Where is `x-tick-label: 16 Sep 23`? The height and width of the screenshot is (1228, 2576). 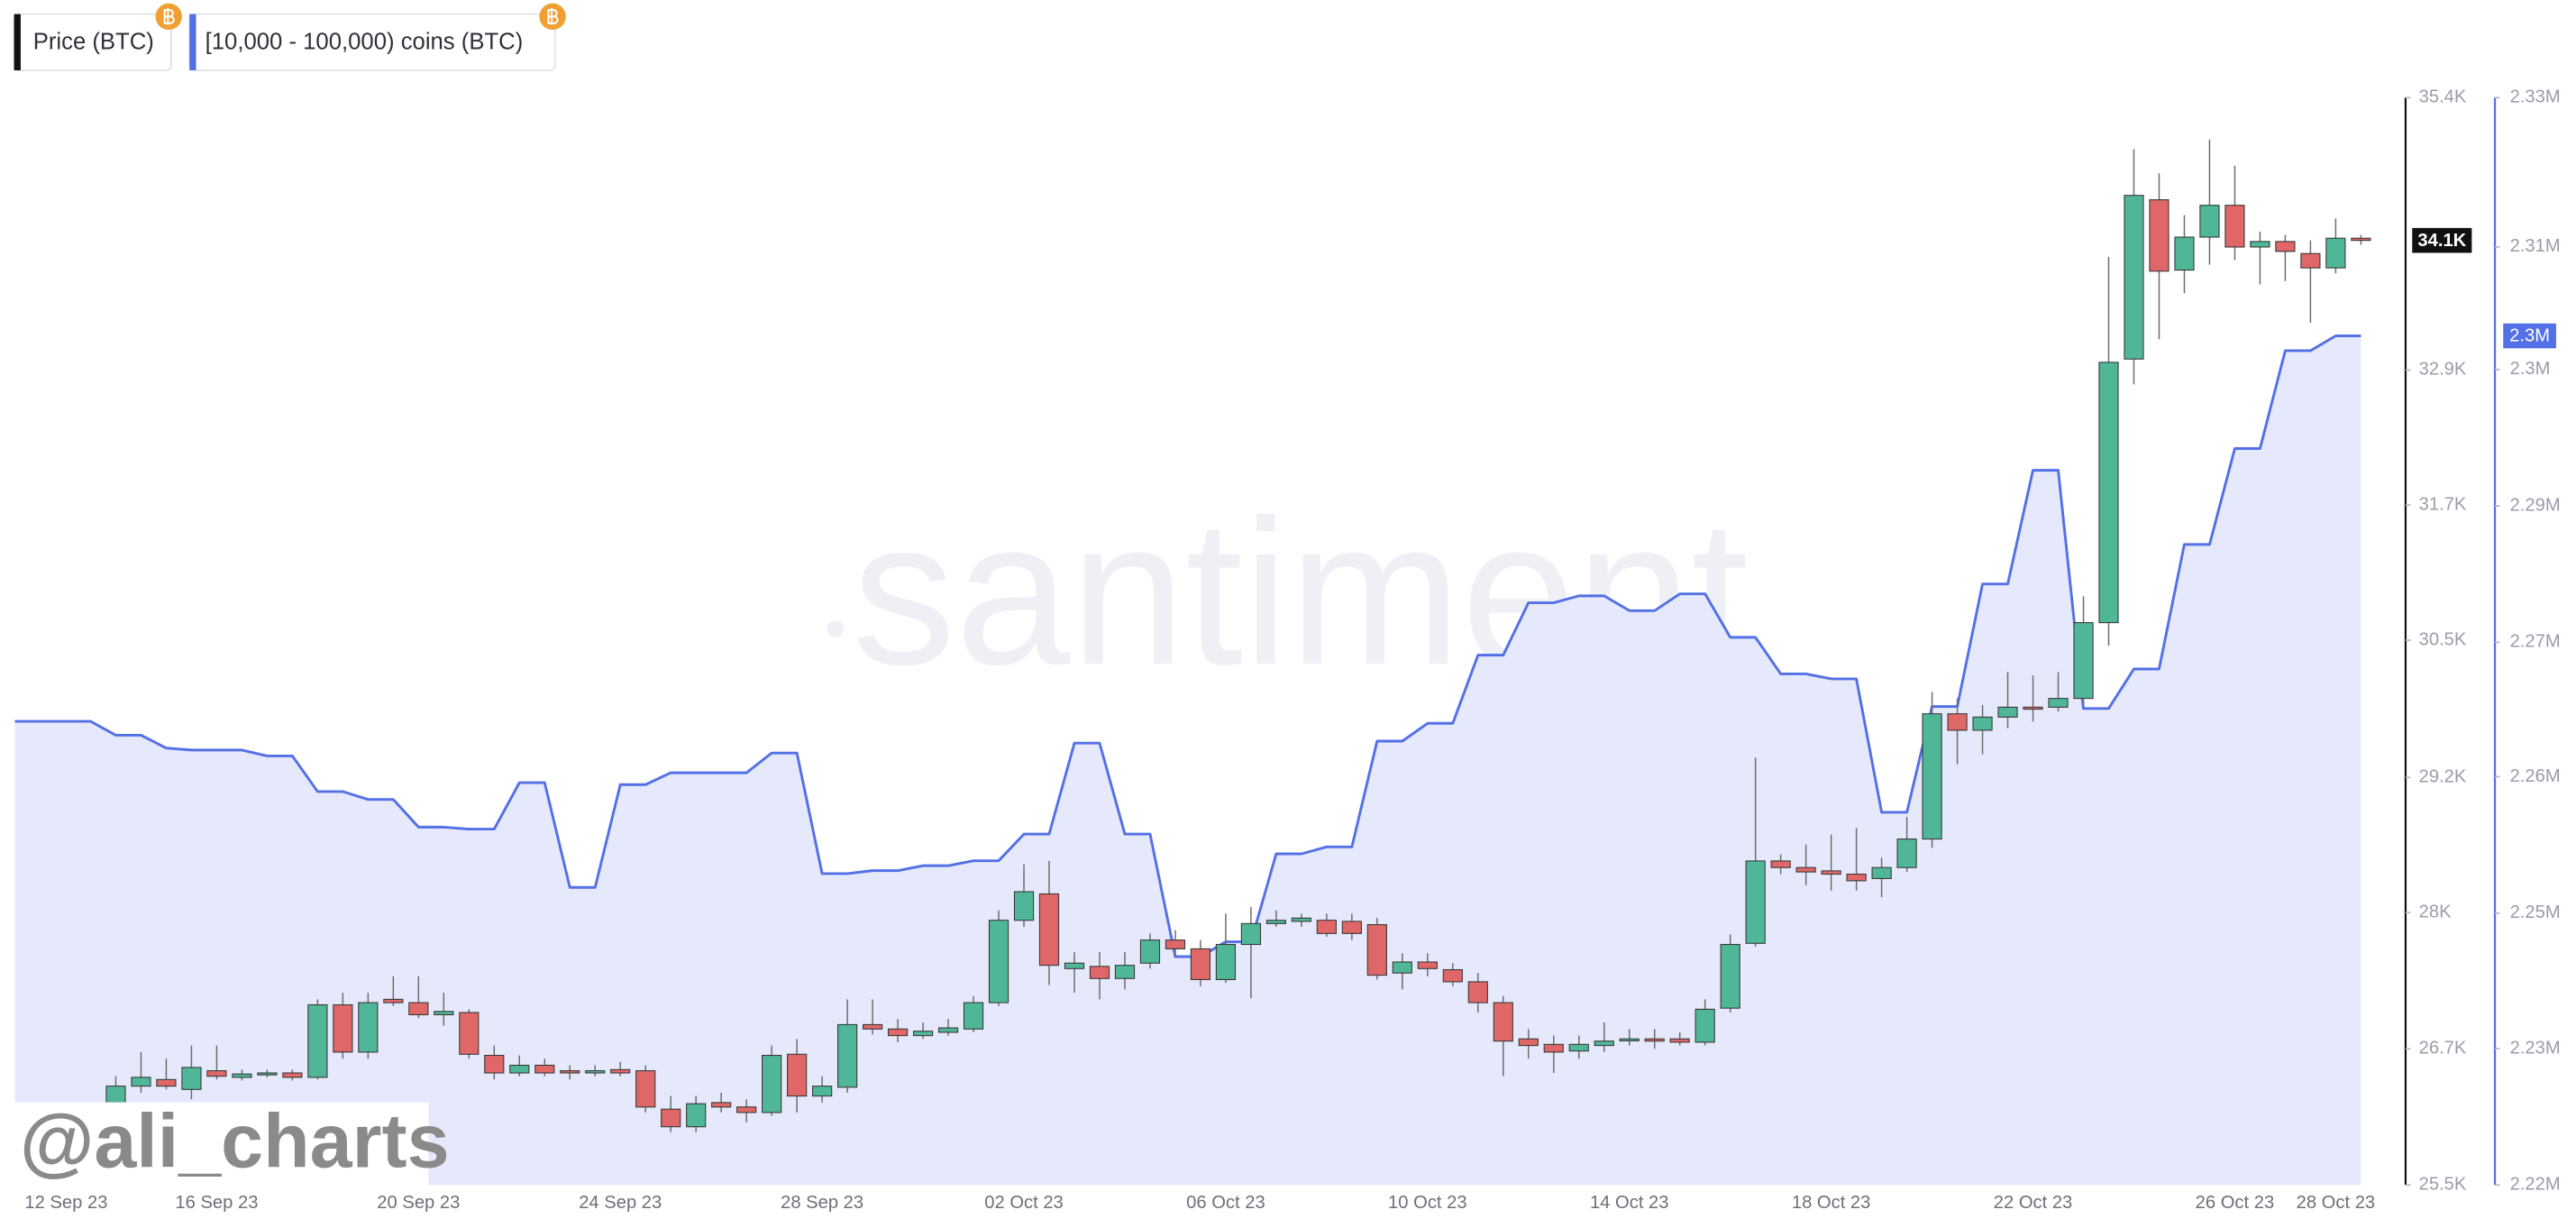 x-tick-label: 16 Sep 23 is located at coordinates (216, 1203).